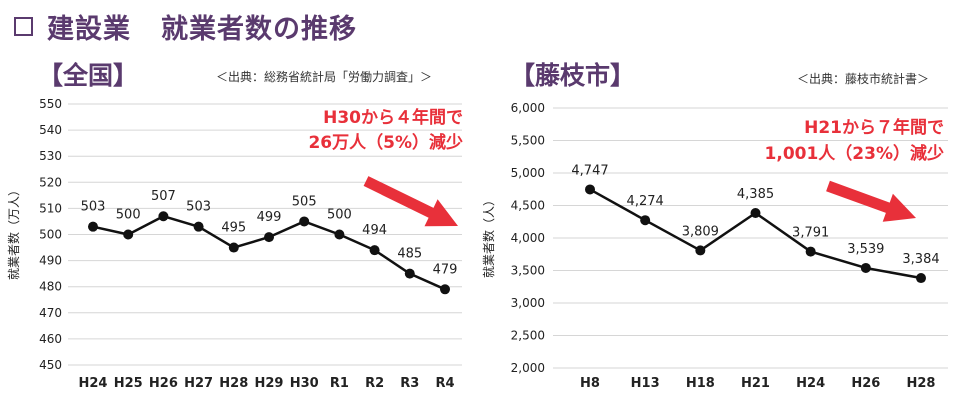 Image resolution: width=967 pixels, height=407 pixels. What do you see at coordinates (304, 383) in the screenshot?
I see `national-x-tick-label: H30` at bounding box center [304, 383].